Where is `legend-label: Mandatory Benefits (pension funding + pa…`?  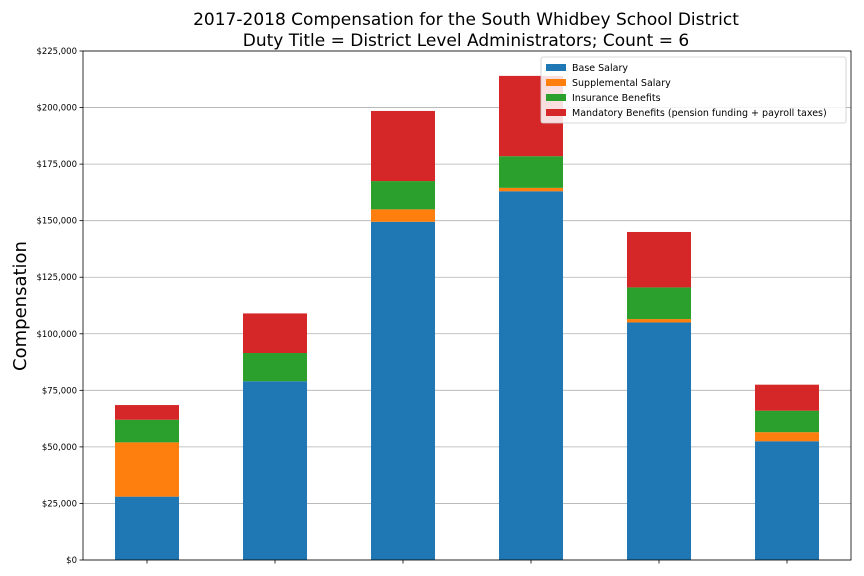
legend-label: Mandatory Benefits (pension funding + pa… is located at coordinates (699, 113).